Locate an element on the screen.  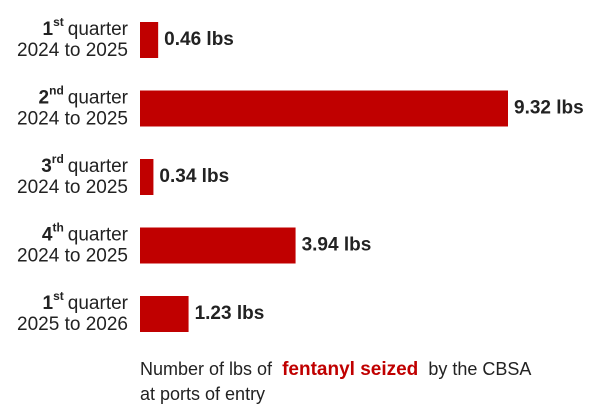
value-label: 0.34 lbs is located at coordinates (194, 176).